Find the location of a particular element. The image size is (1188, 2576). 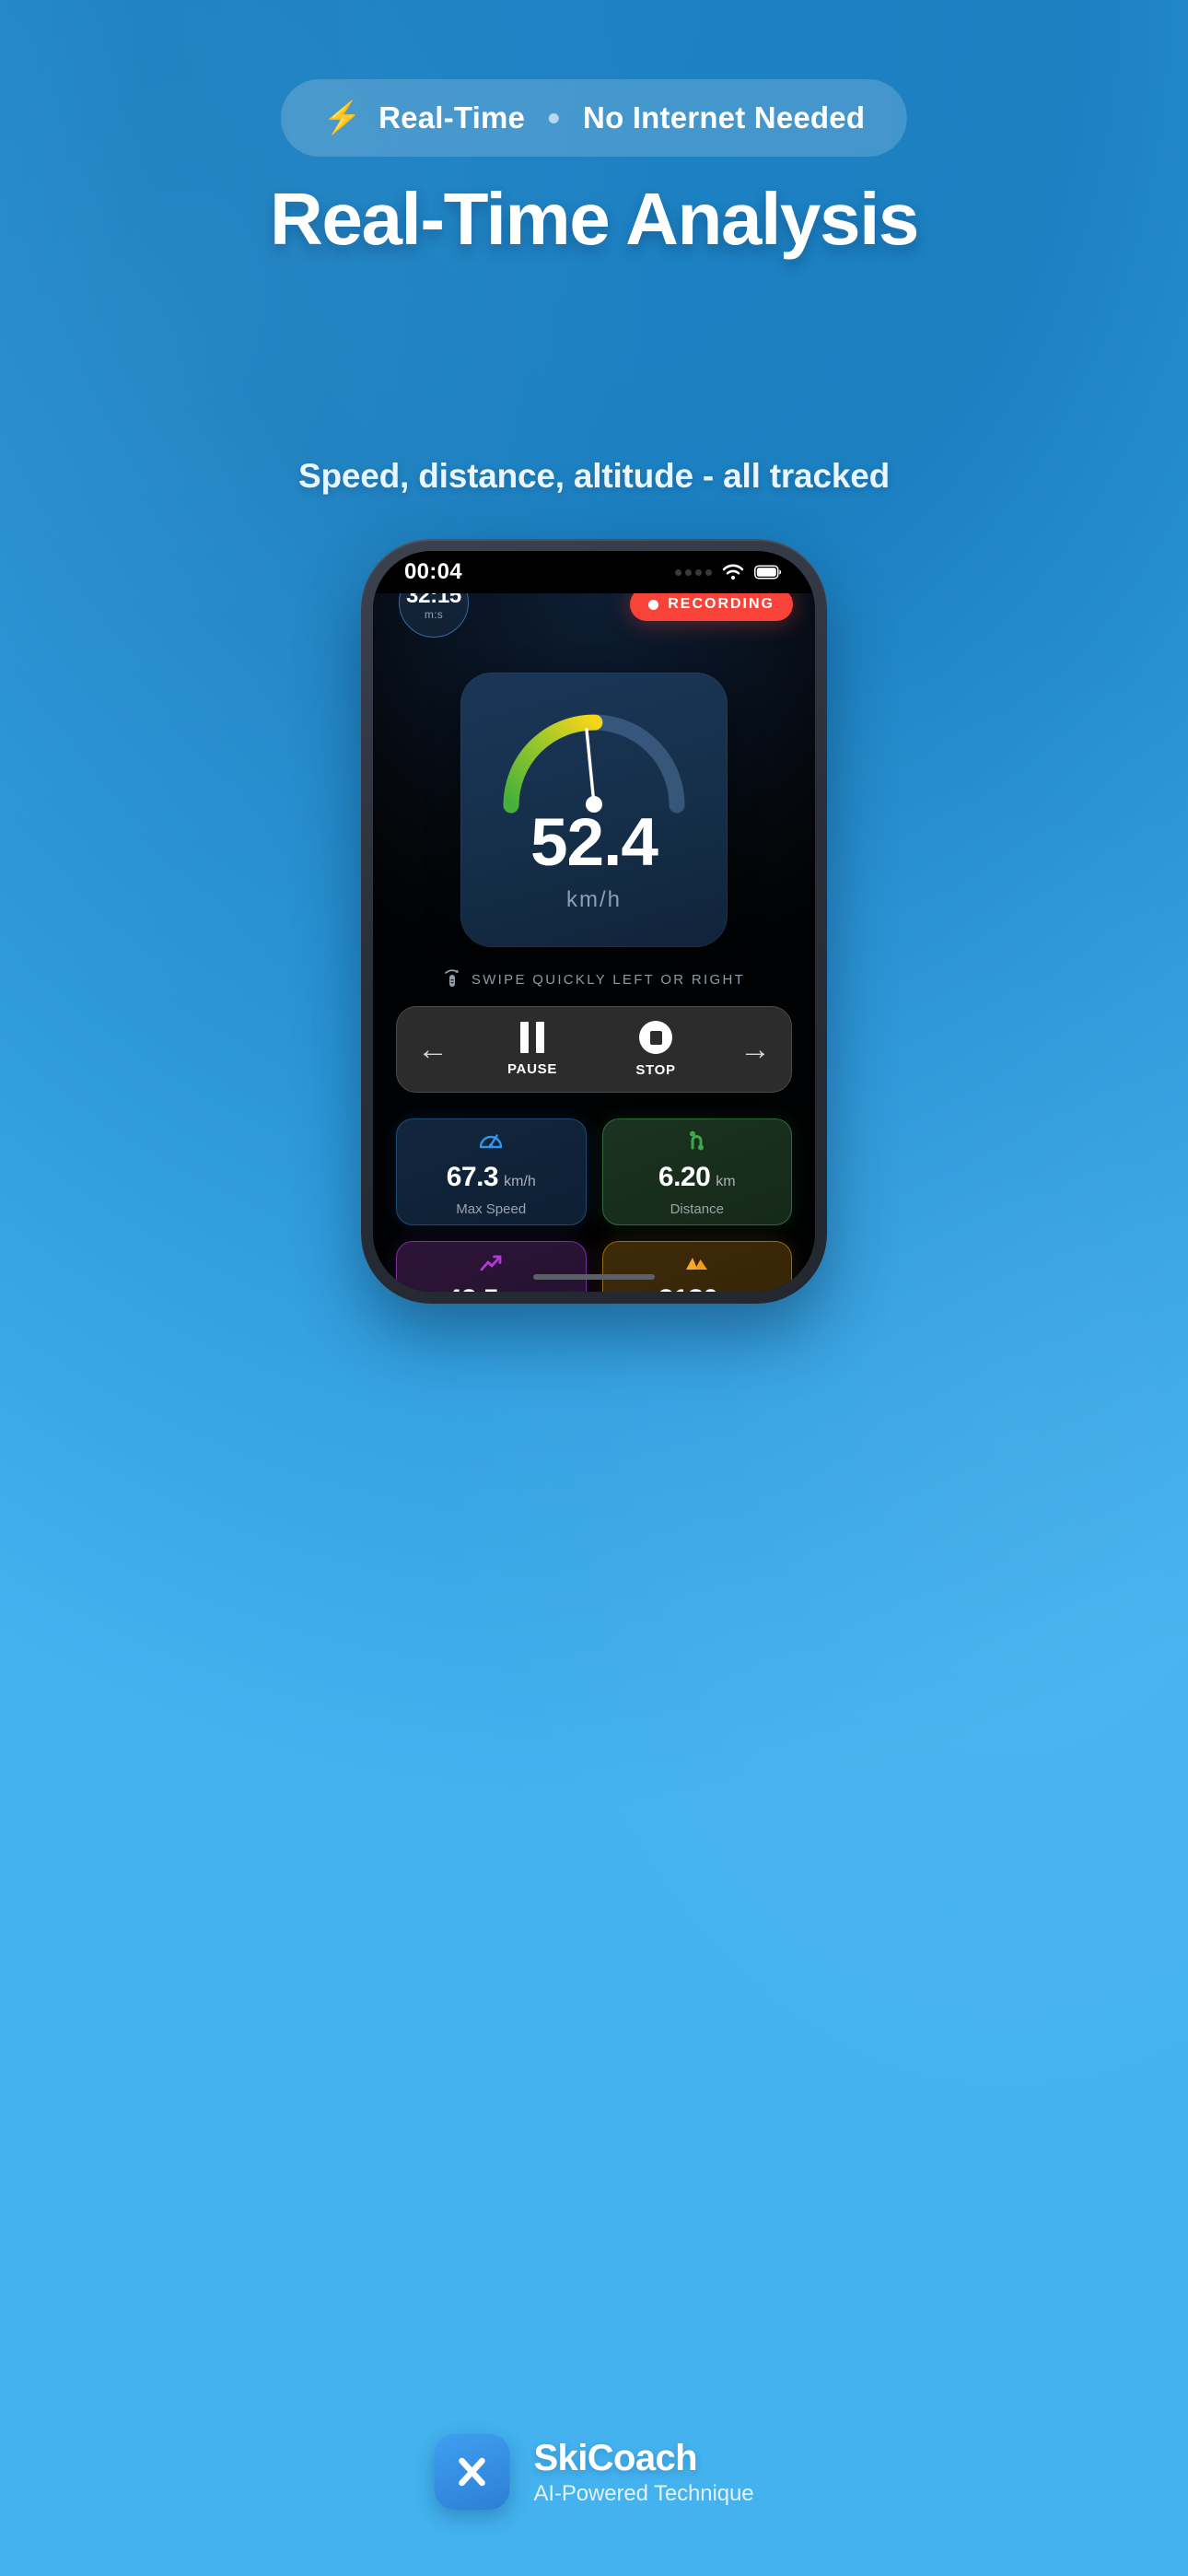

stop-button: STOP is located at coordinates (655, 1049).